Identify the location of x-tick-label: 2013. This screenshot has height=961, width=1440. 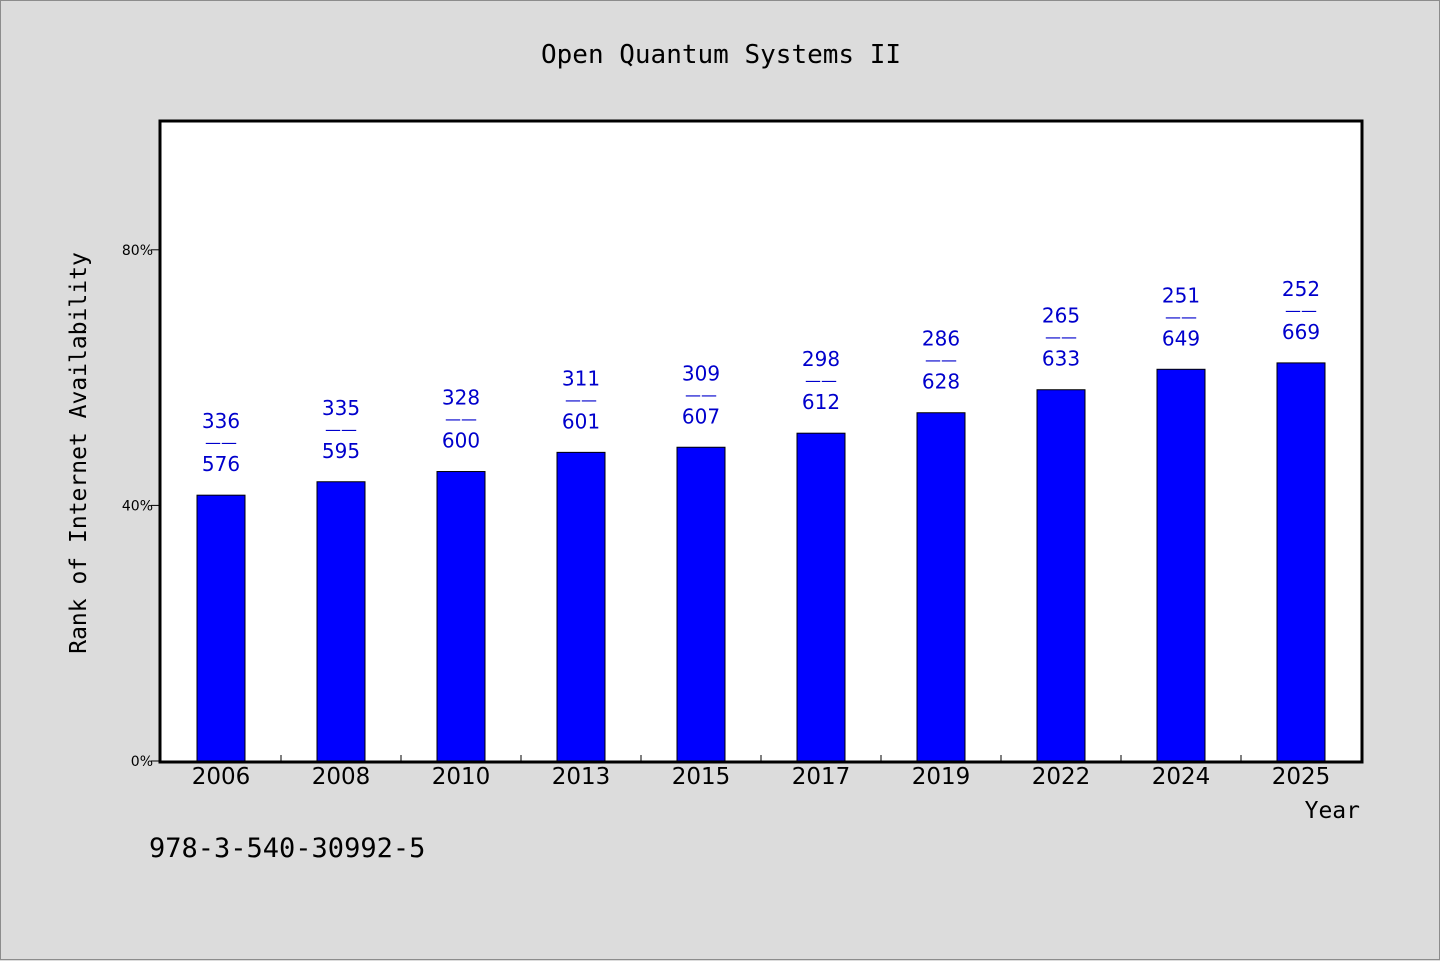
(581, 777).